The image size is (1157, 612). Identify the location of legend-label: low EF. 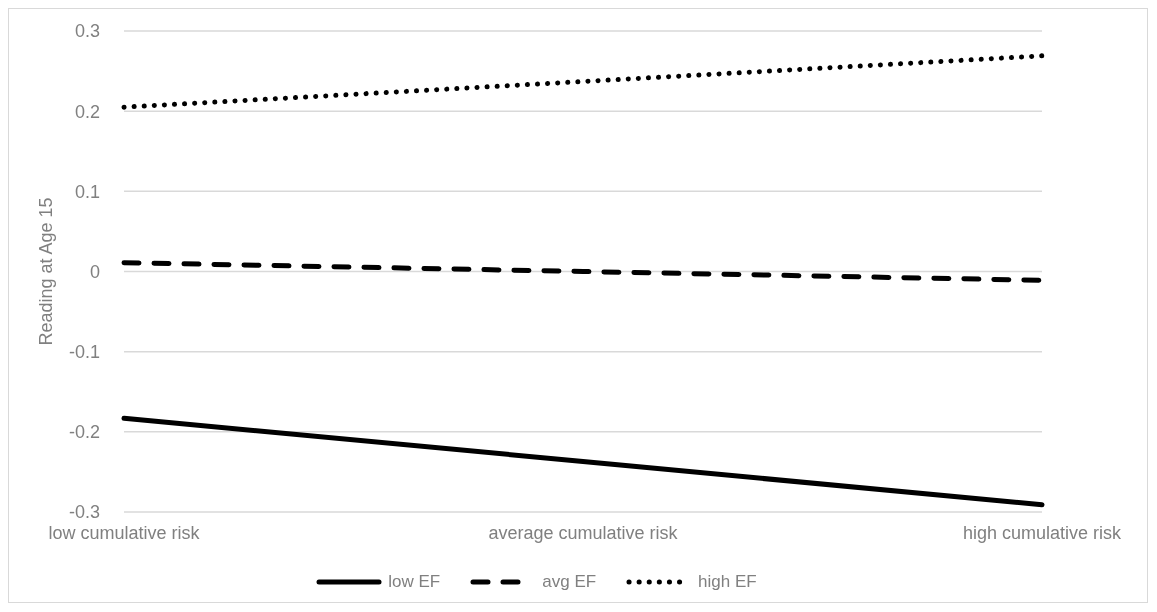
(414, 582).